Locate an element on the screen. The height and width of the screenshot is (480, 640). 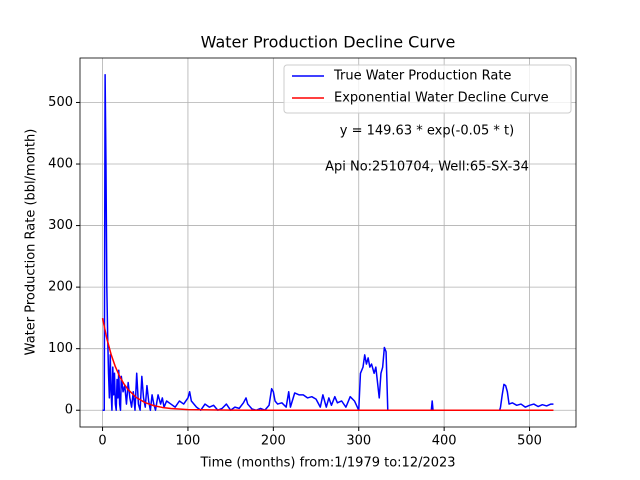
y-axis-label: Water Production Rate (bbl/month) is located at coordinates (31, 242).